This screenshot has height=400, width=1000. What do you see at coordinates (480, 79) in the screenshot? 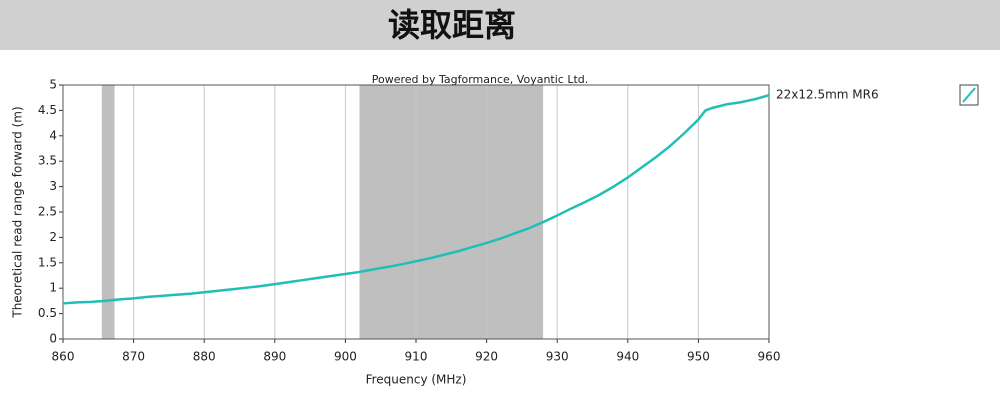
I see `annotation: Powered by Tagformance, Voyantic Ltd.` at bounding box center [480, 79].